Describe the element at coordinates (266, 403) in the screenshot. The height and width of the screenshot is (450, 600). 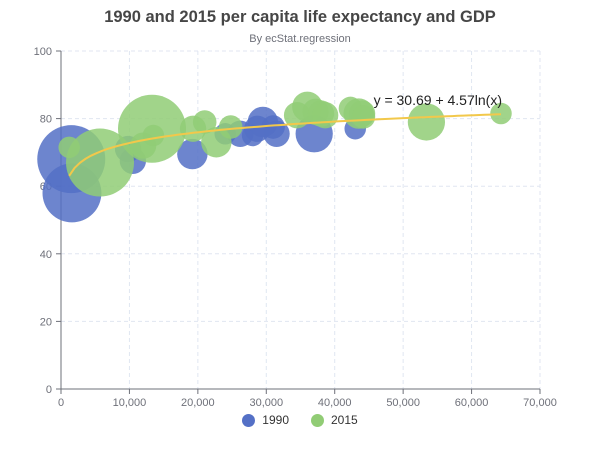
I see `x-tick-label: 30,000` at that location.